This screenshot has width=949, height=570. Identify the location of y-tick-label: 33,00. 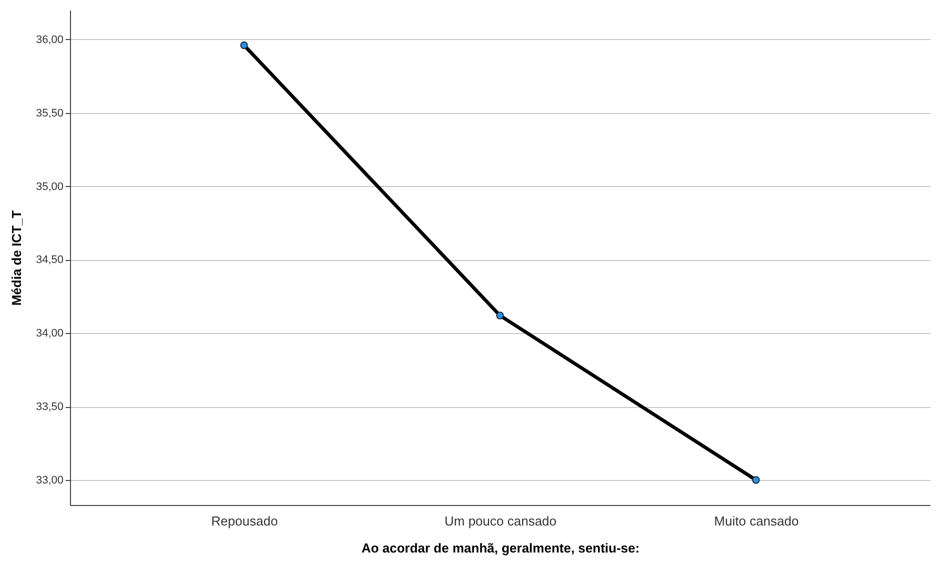
(50, 480).